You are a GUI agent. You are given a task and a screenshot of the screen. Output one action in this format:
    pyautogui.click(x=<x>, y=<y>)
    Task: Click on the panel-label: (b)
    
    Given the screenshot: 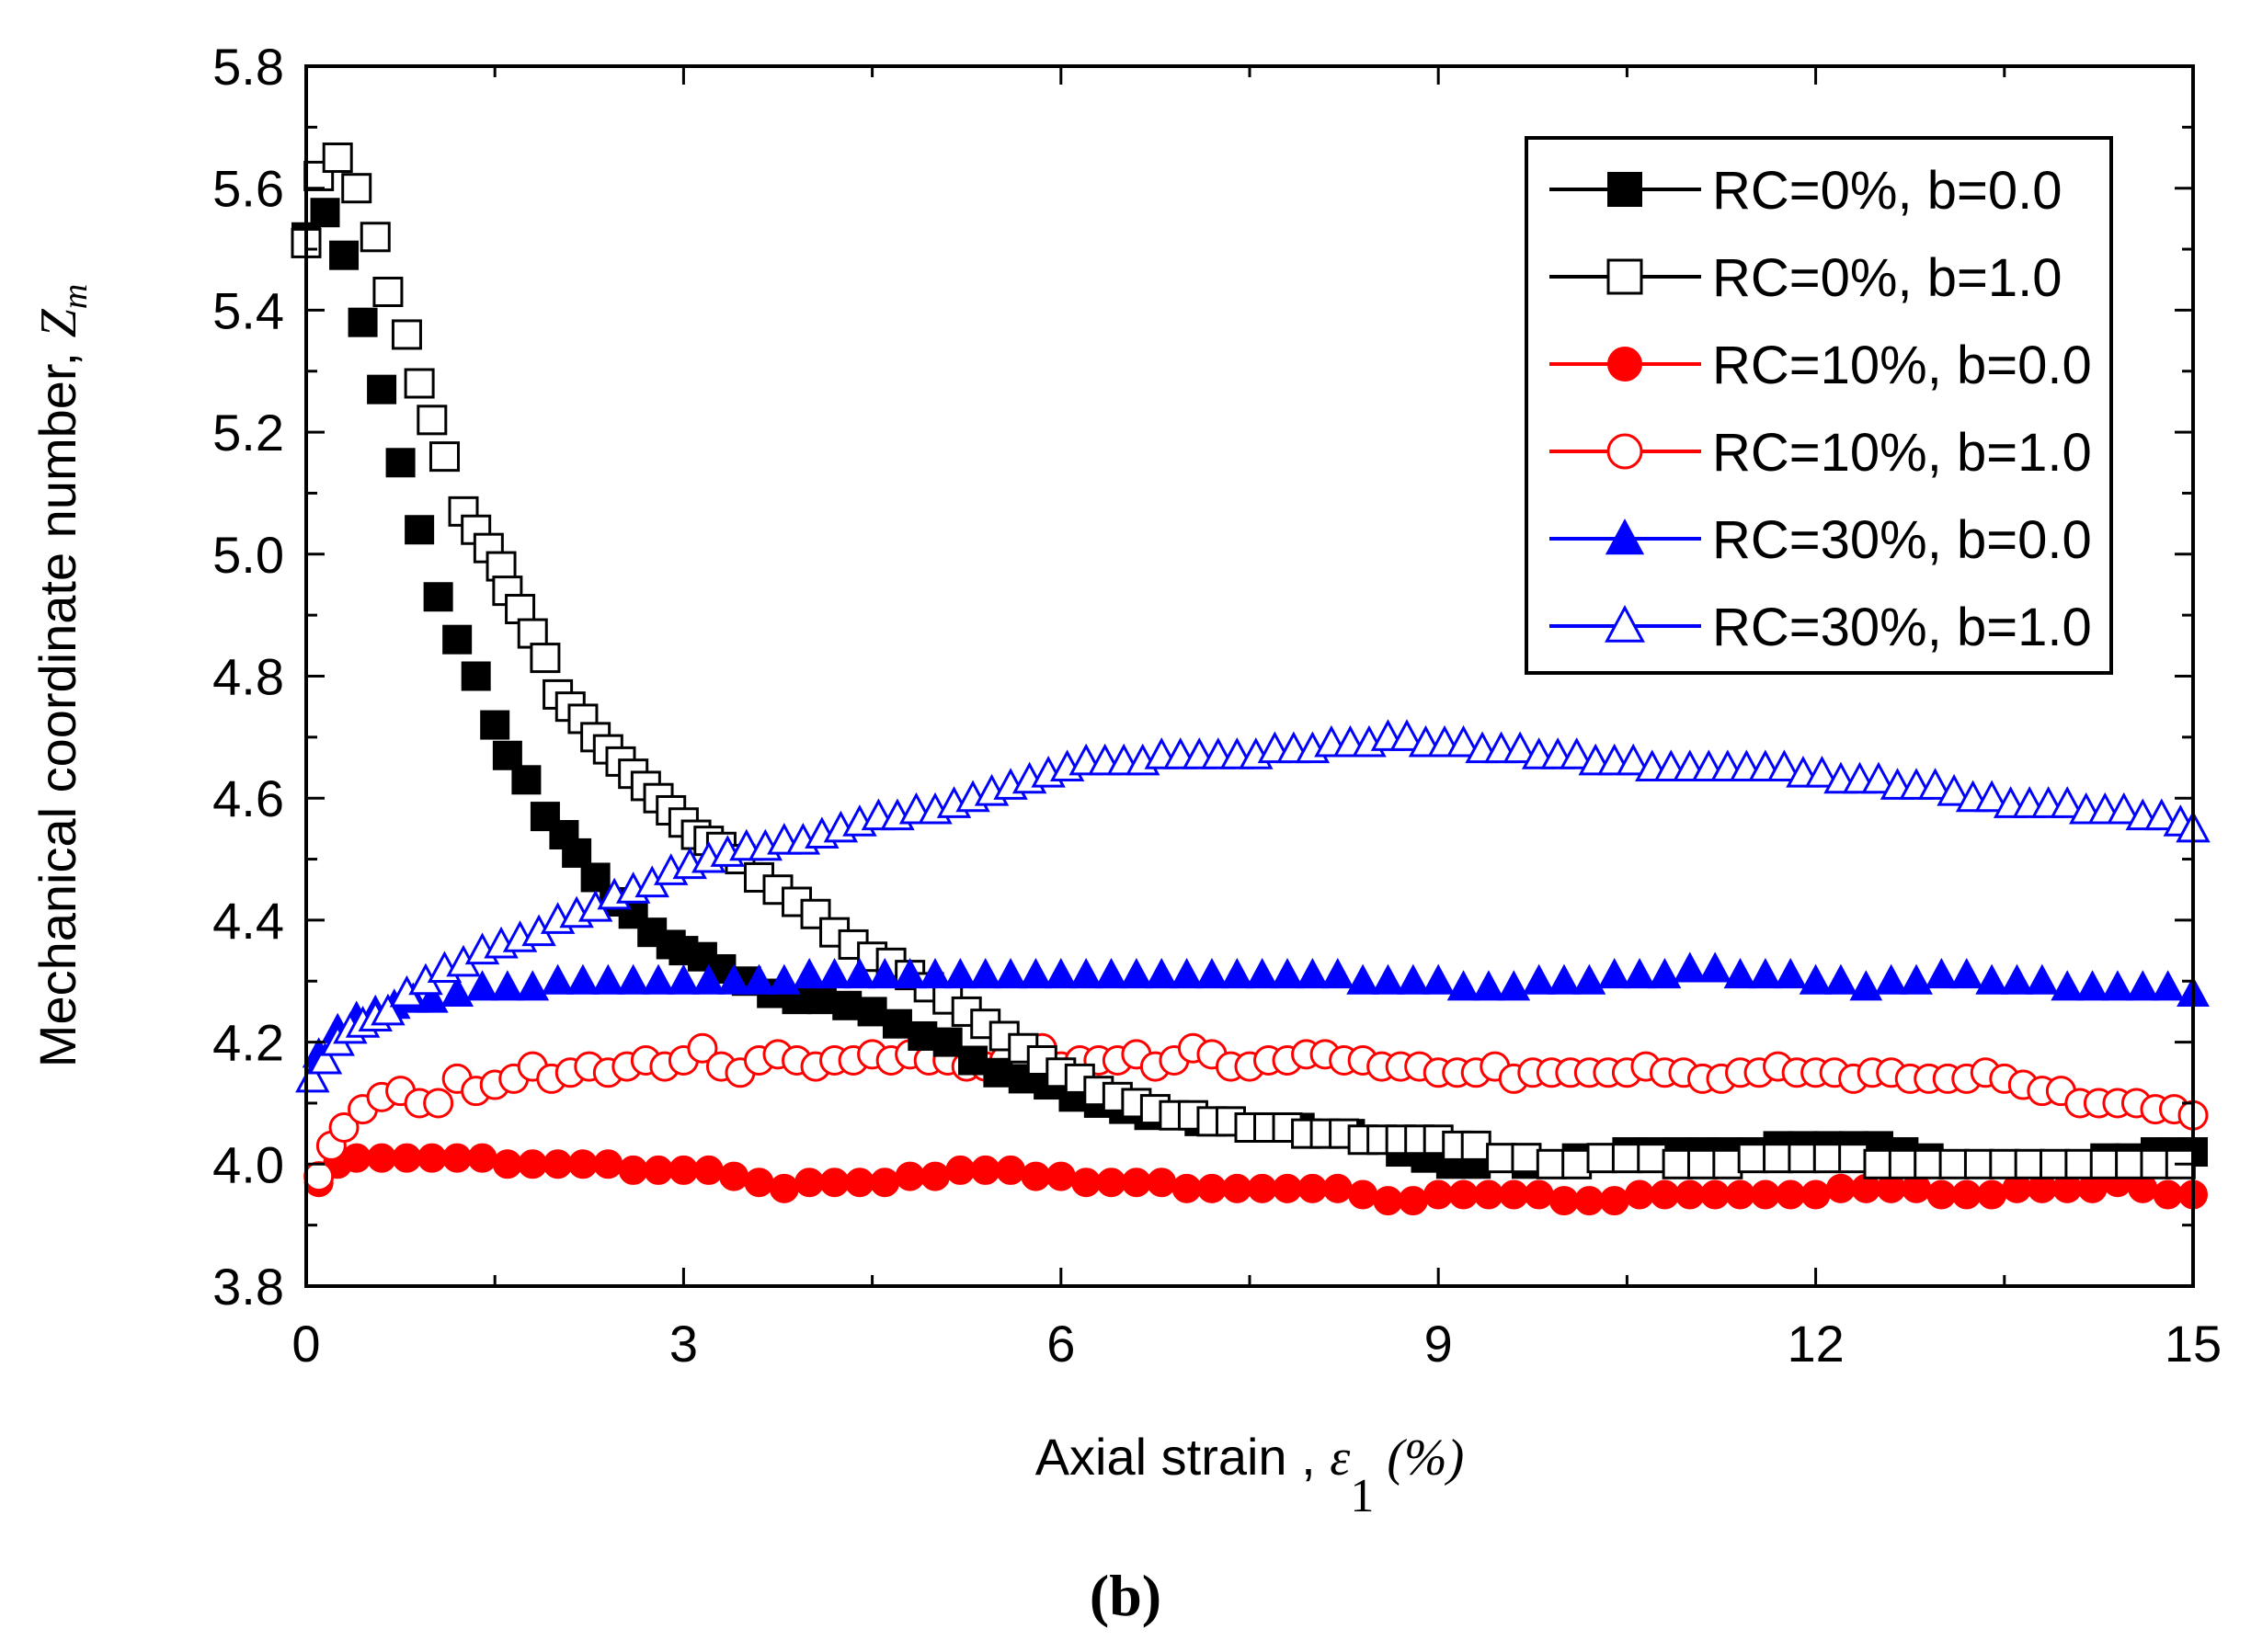 What is the action you would take?
    pyautogui.click(x=1125, y=1596)
    